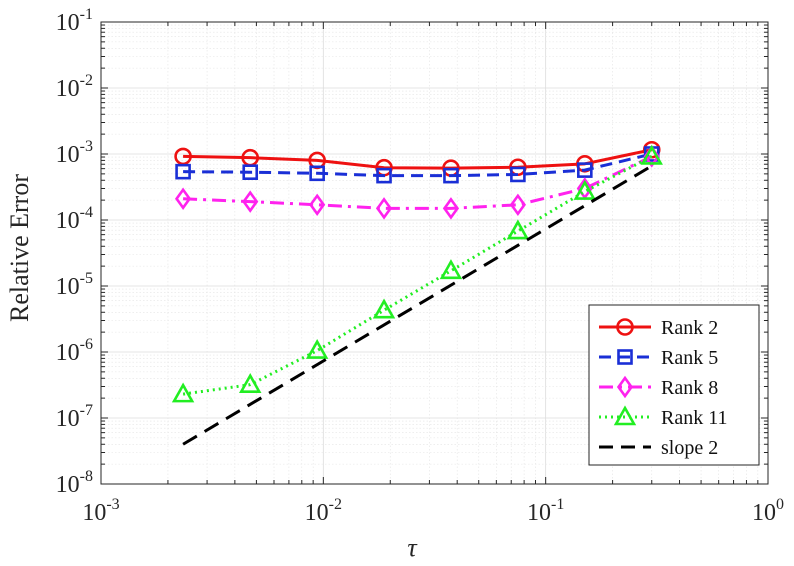 Image resolution: width=794 pixels, height=566 pixels. I want to click on legend-item: Rank 2, so click(658, 328).